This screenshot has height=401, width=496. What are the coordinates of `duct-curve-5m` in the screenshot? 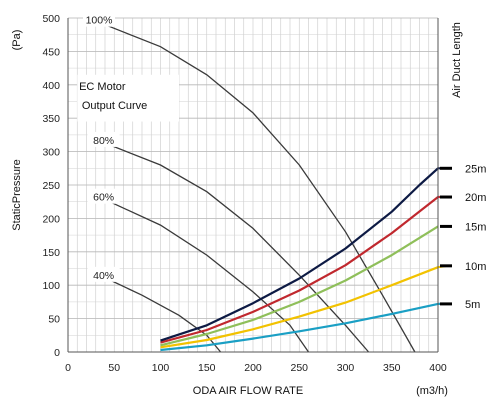 It's located at (304, 327).